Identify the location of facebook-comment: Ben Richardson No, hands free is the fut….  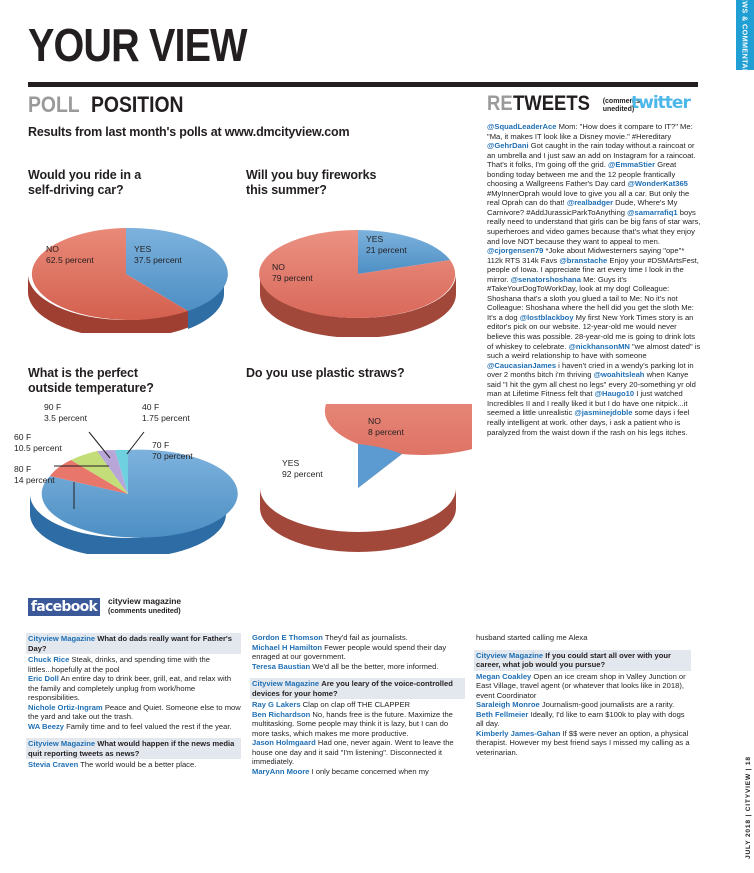
(358, 724).